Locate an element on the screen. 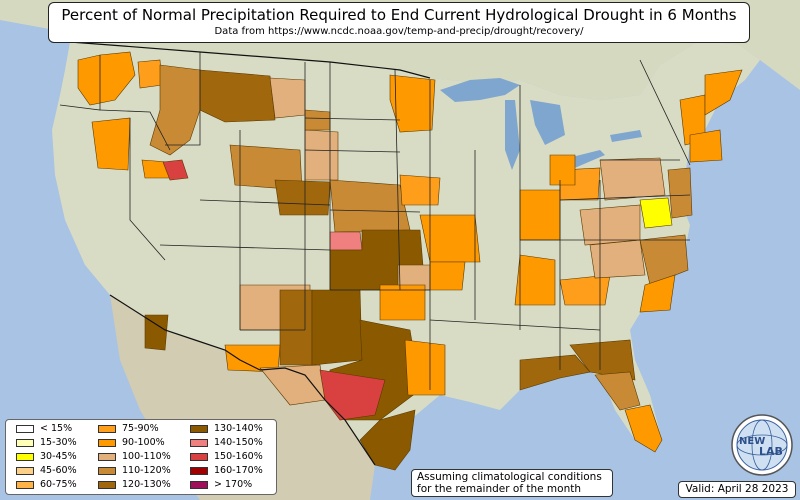 The height and width of the screenshot is (500, 800). note-line-1: Assuming climatological conditions is located at coordinates (509, 477).